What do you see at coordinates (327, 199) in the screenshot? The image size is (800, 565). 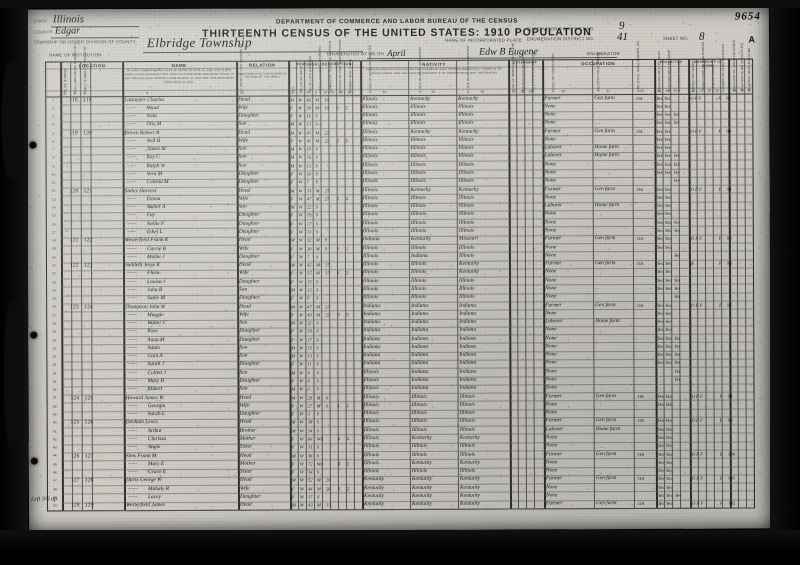 I see `cell-yrs: 27` at bounding box center [327, 199].